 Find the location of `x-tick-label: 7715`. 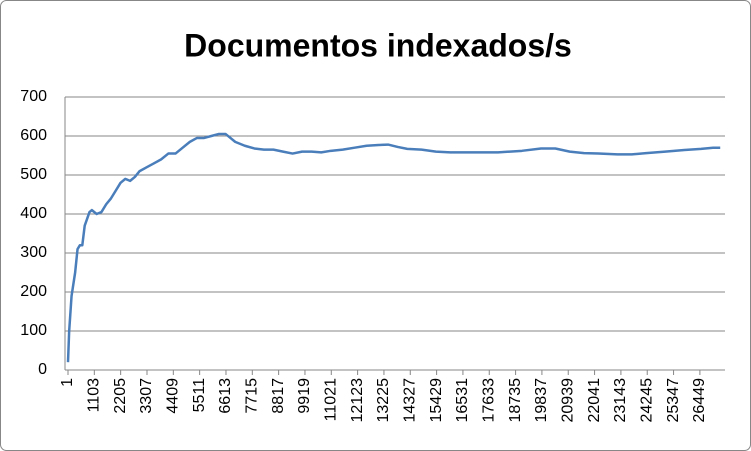

x-tick-label: 7715 is located at coordinates (252, 396).